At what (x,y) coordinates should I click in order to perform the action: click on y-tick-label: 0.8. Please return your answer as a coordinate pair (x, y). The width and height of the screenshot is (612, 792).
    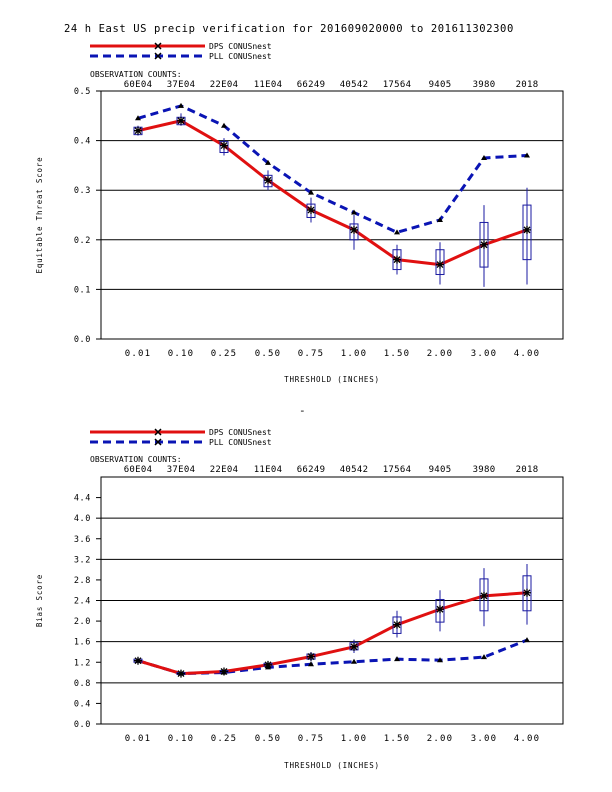
    Looking at the image, I should click on (82, 684).